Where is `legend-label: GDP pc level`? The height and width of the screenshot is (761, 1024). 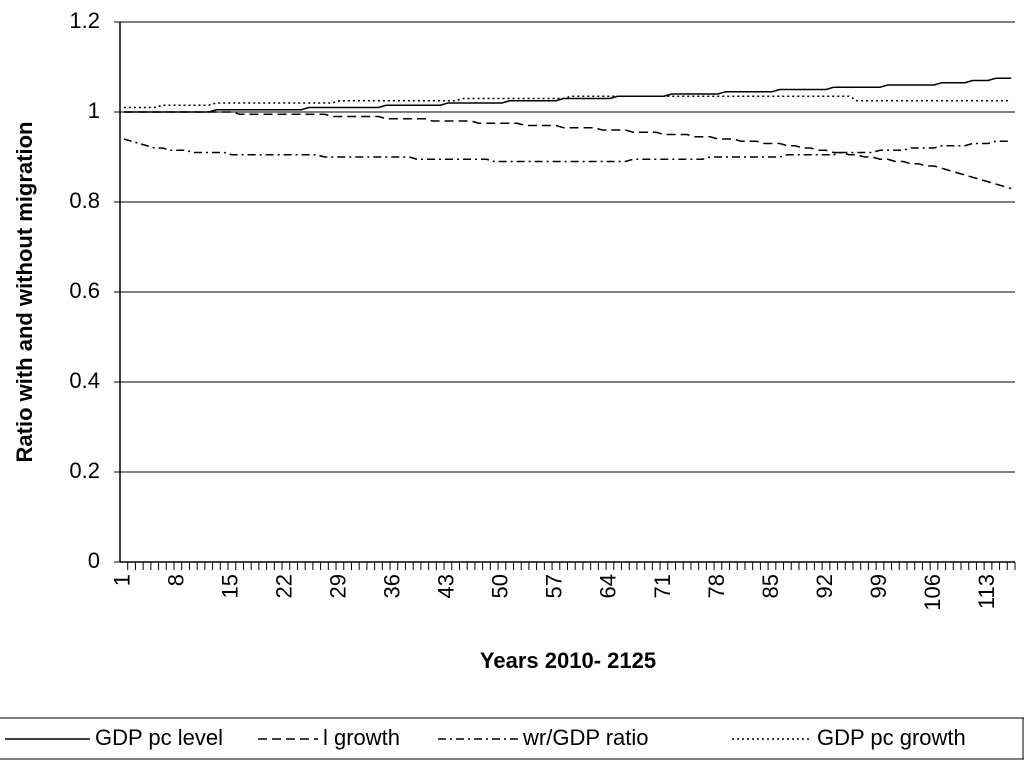
legend-label: GDP pc level is located at coordinates (159, 737).